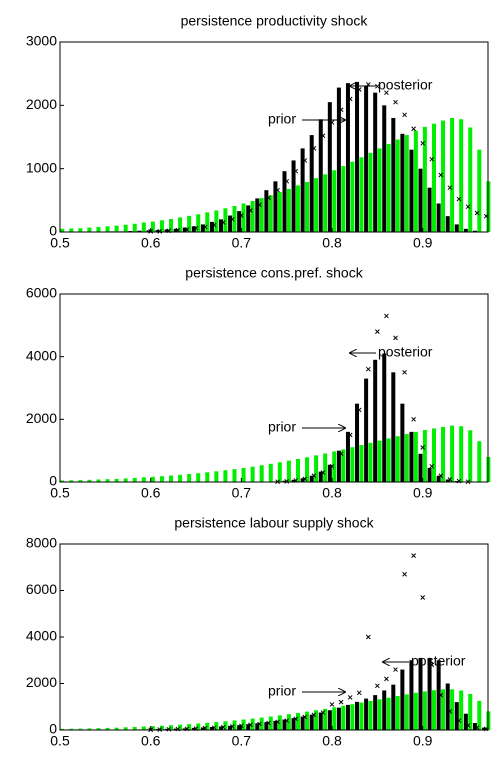  Describe the element at coordinates (60, 741) in the screenshot. I see `x-tick-label: 0.5` at that location.